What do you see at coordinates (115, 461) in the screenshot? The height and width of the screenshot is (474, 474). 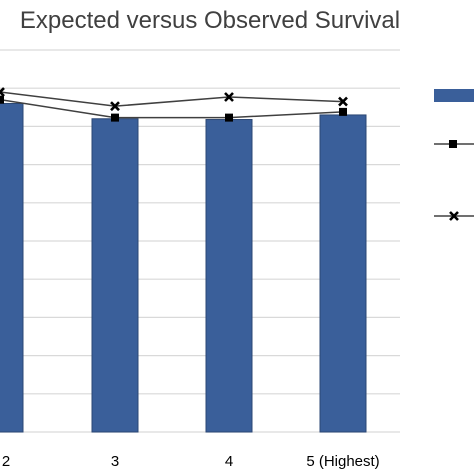 I see `x-tick-label: 3` at bounding box center [115, 461].